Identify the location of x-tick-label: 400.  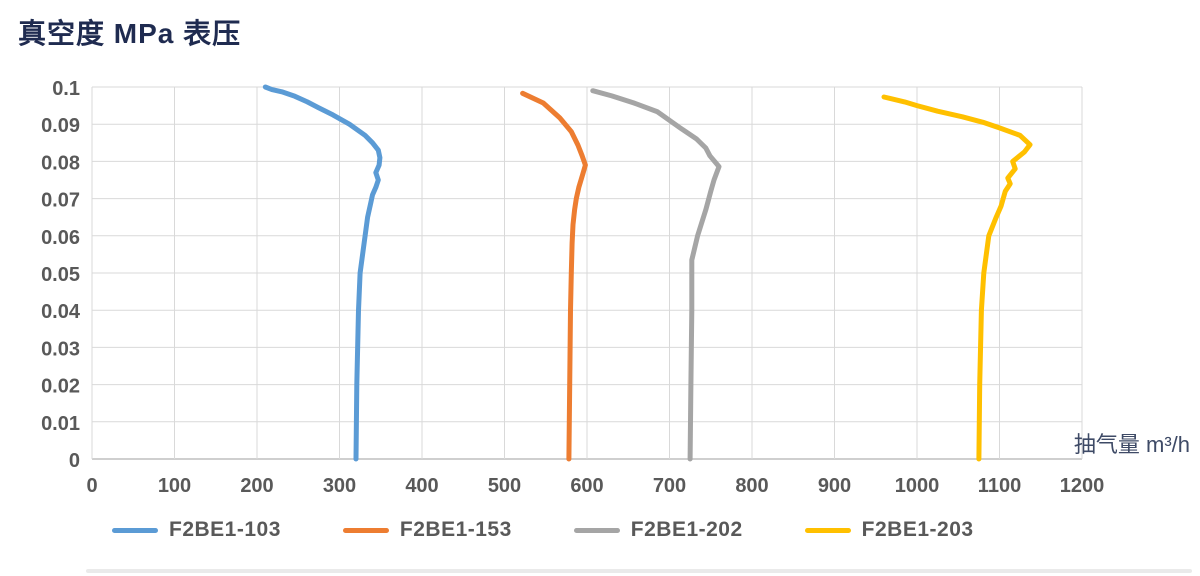
(421, 486).